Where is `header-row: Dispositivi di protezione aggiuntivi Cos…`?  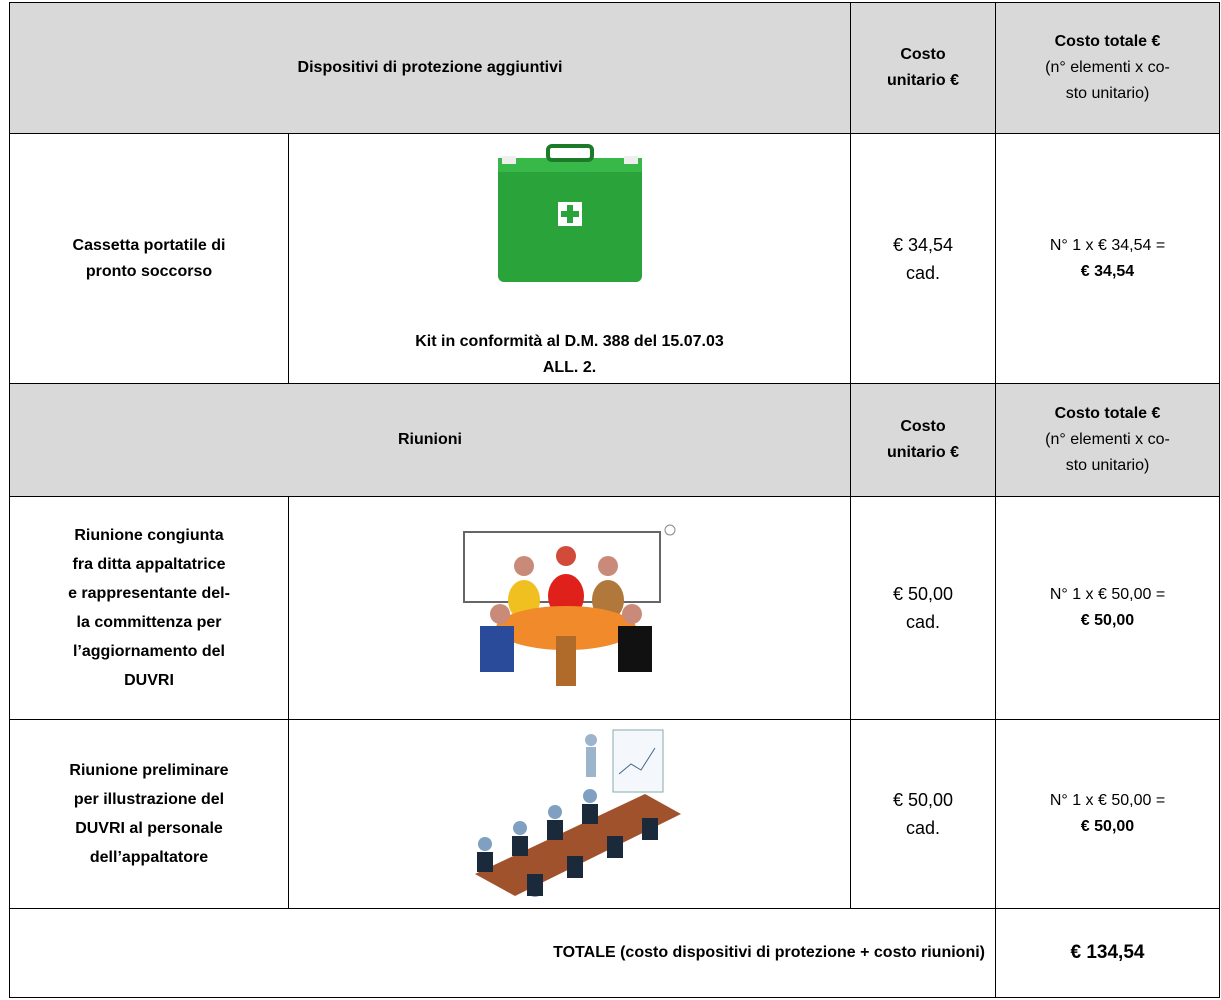 header-row: Dispositivi di protezione aggiuntivi Cos… is located at coordinates (614, 68).